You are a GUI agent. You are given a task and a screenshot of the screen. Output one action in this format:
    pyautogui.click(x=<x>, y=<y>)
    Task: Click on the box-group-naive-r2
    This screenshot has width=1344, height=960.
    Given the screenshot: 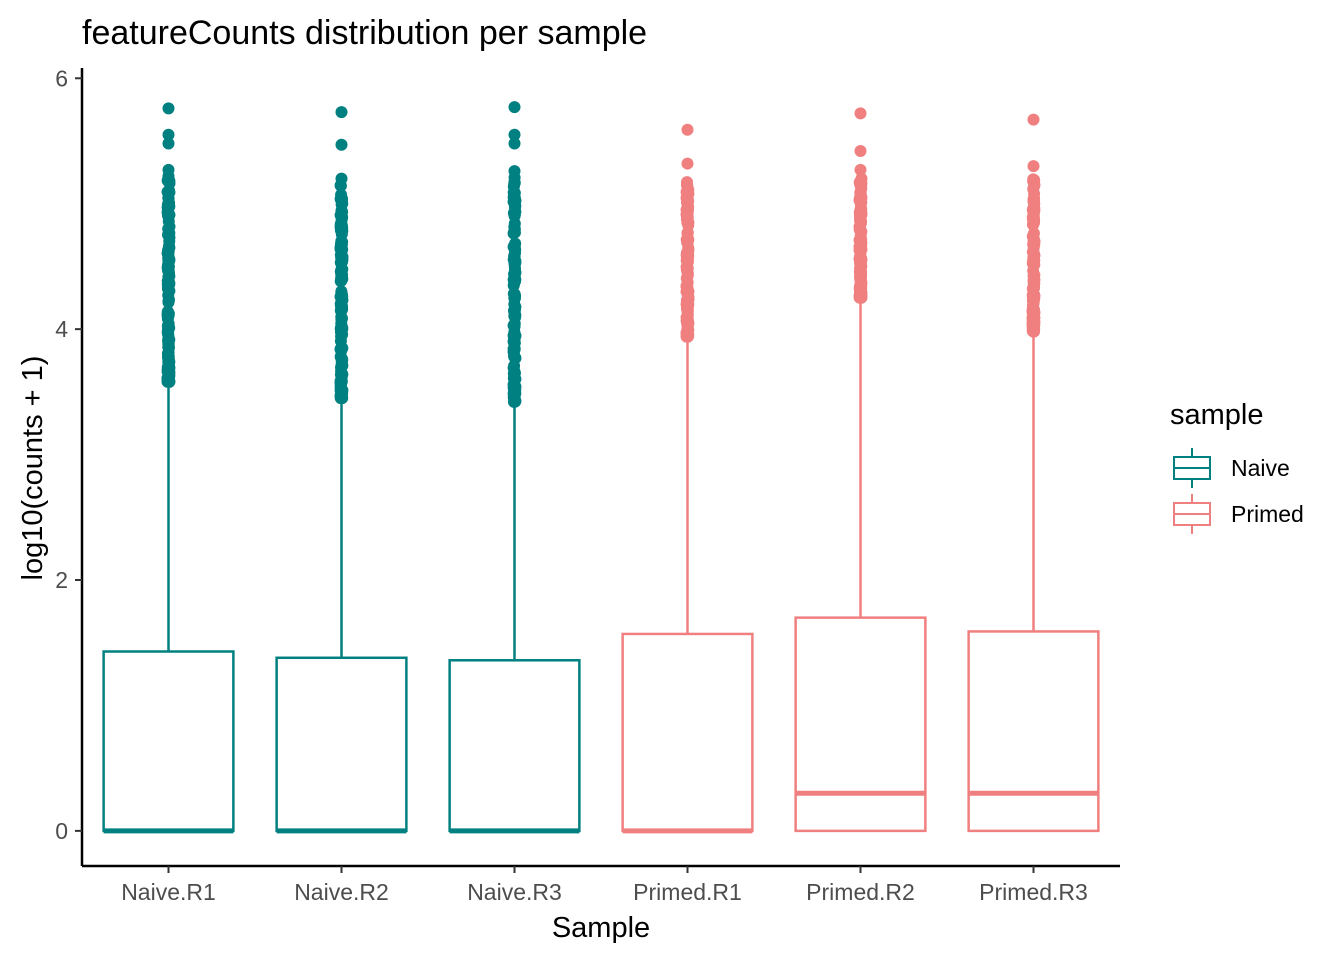 What is the action you would take?
    pyautogui.click(x=341, y=470)
    